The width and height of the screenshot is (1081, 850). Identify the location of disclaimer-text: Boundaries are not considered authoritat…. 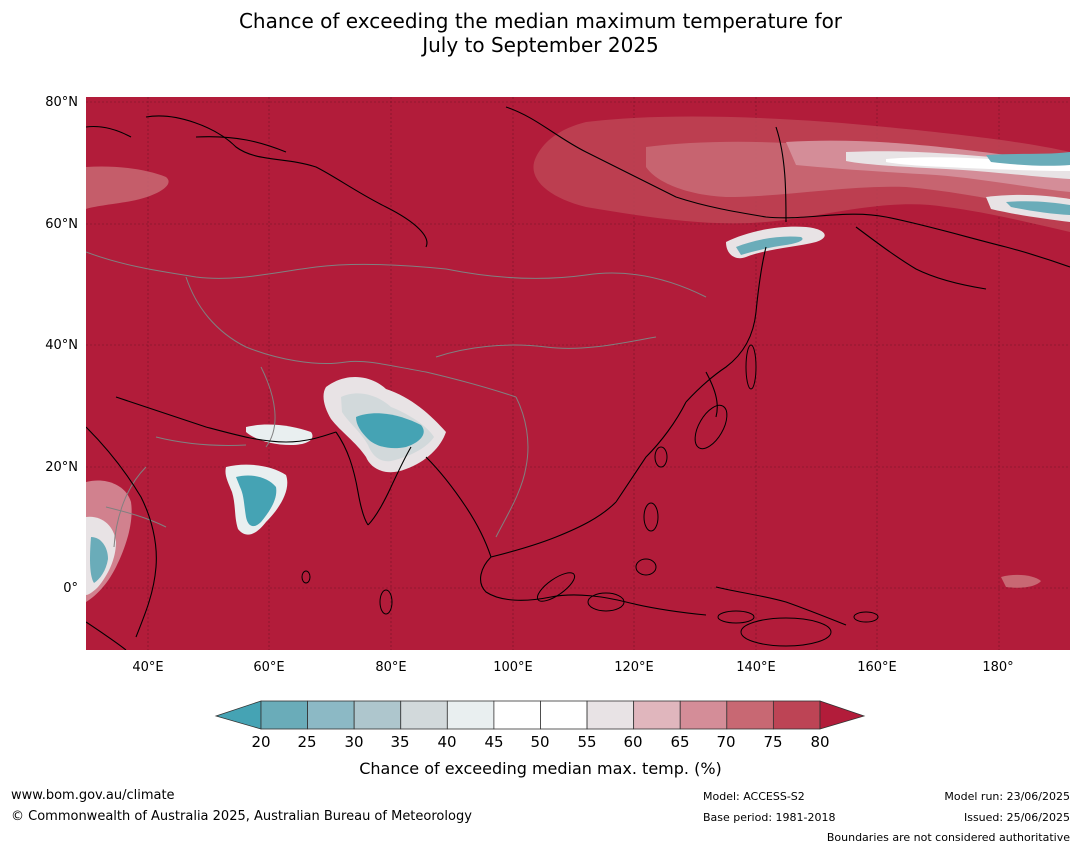
(948, 837).